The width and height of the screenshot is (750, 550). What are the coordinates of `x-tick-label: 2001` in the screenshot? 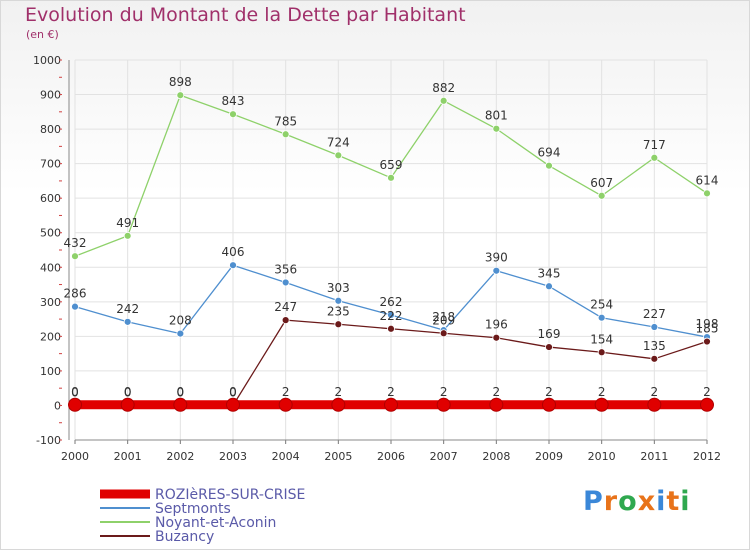 It's located at (128, 456).